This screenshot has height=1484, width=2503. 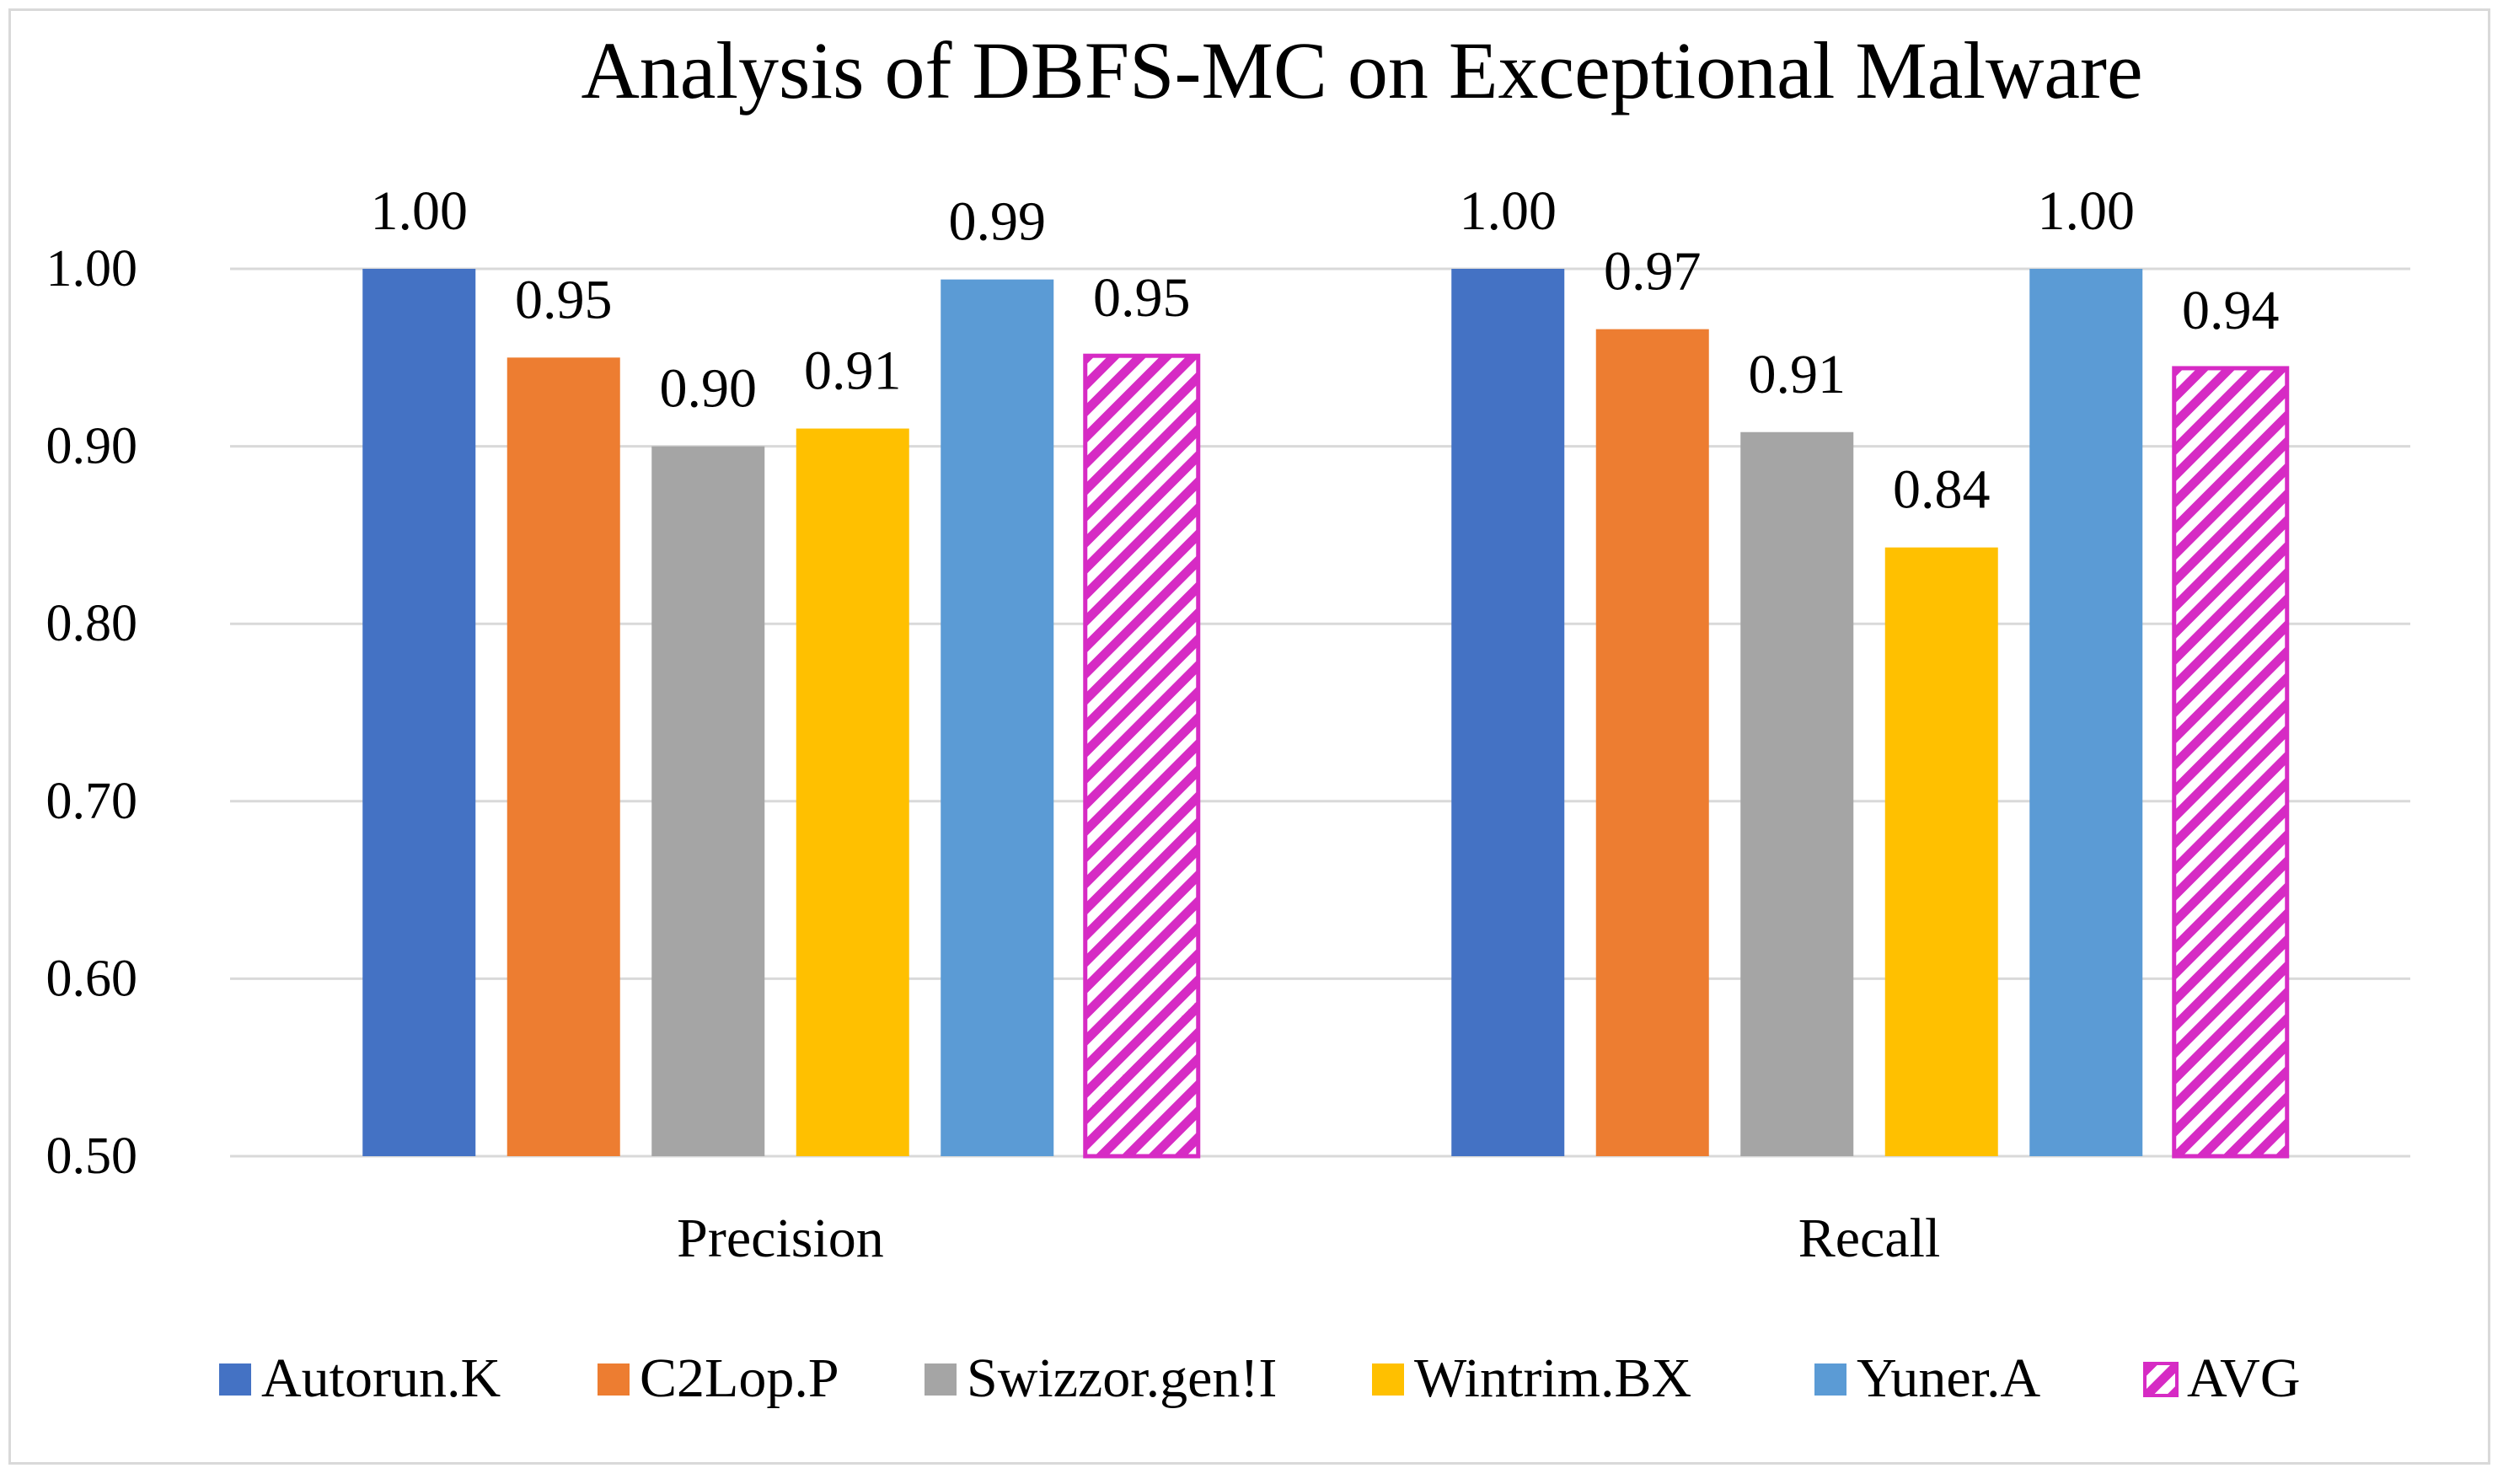 I want to click on y-tick-label: 0.80, so click(x=92, y=623).